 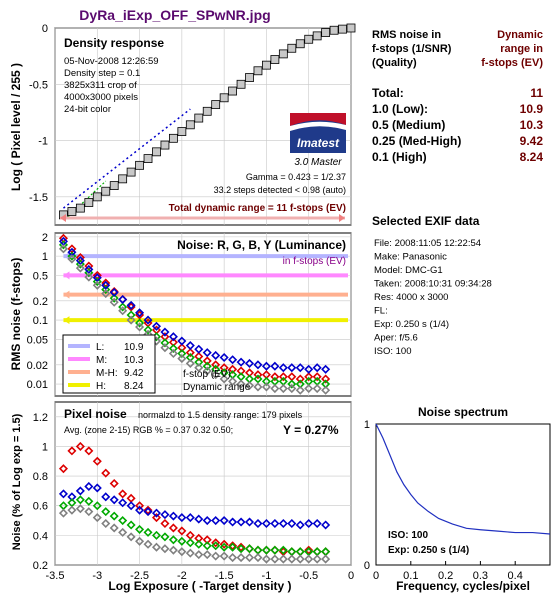 What do you see at coordinates (45, 257) in the screenshot?
I see `noise-y-tick: 1` at bounding box center [45, 257].